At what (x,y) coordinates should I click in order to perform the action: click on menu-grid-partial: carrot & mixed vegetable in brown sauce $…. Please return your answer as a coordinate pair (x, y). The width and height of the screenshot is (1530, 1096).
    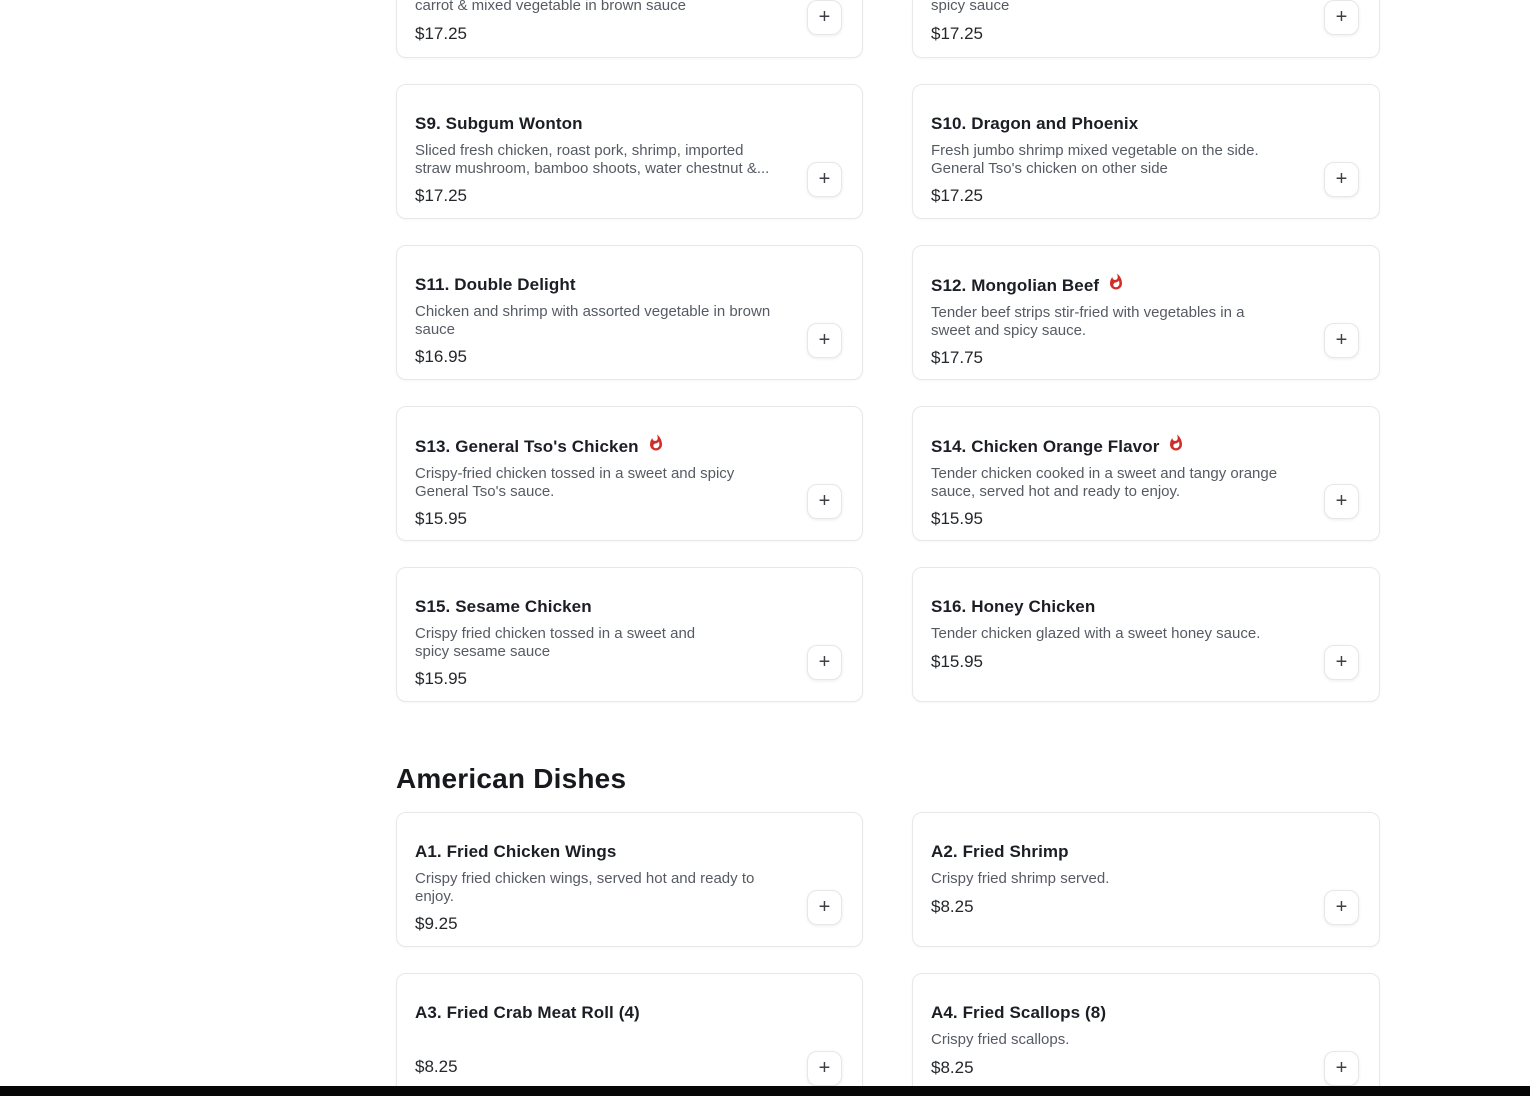
    Looking at the image, I should click on (888, 29).